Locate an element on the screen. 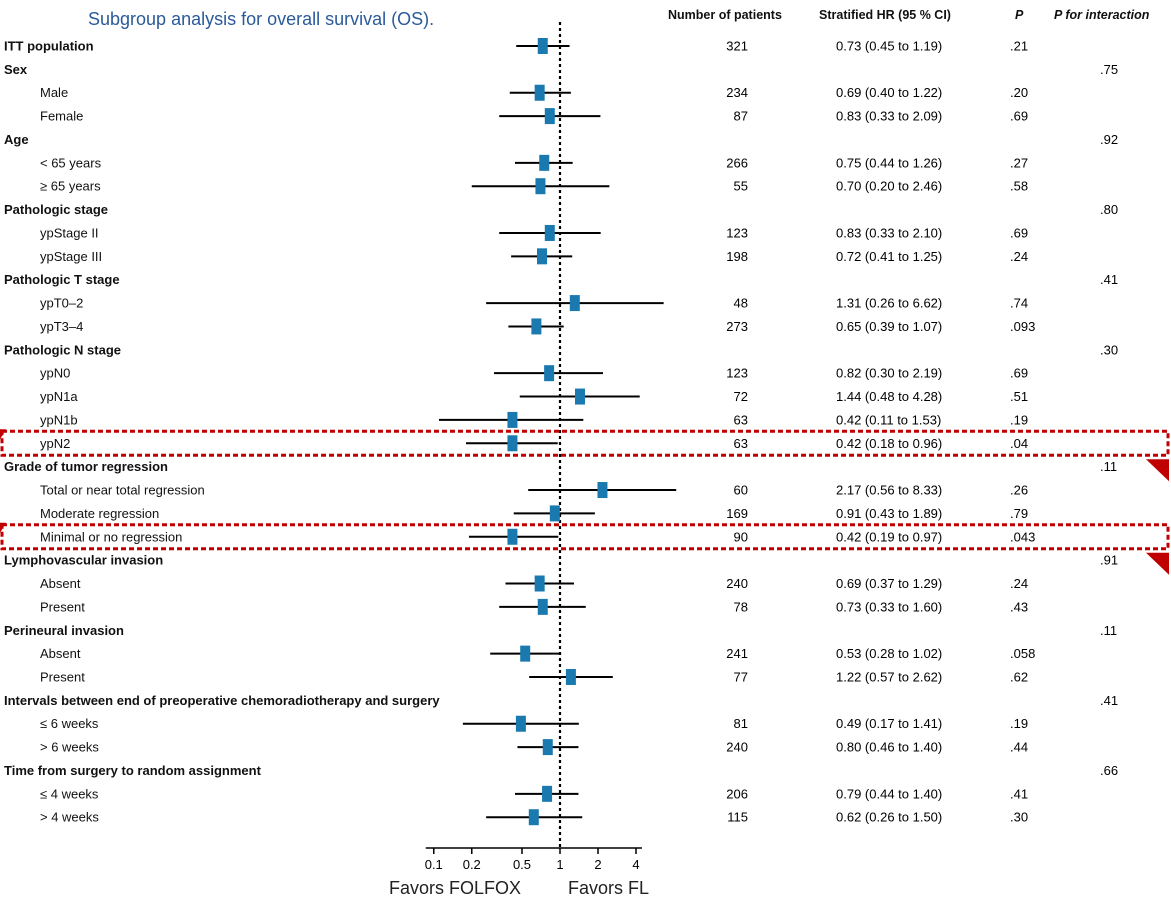  subgroup-label: < 65 years is located at coordinates (71, 162).